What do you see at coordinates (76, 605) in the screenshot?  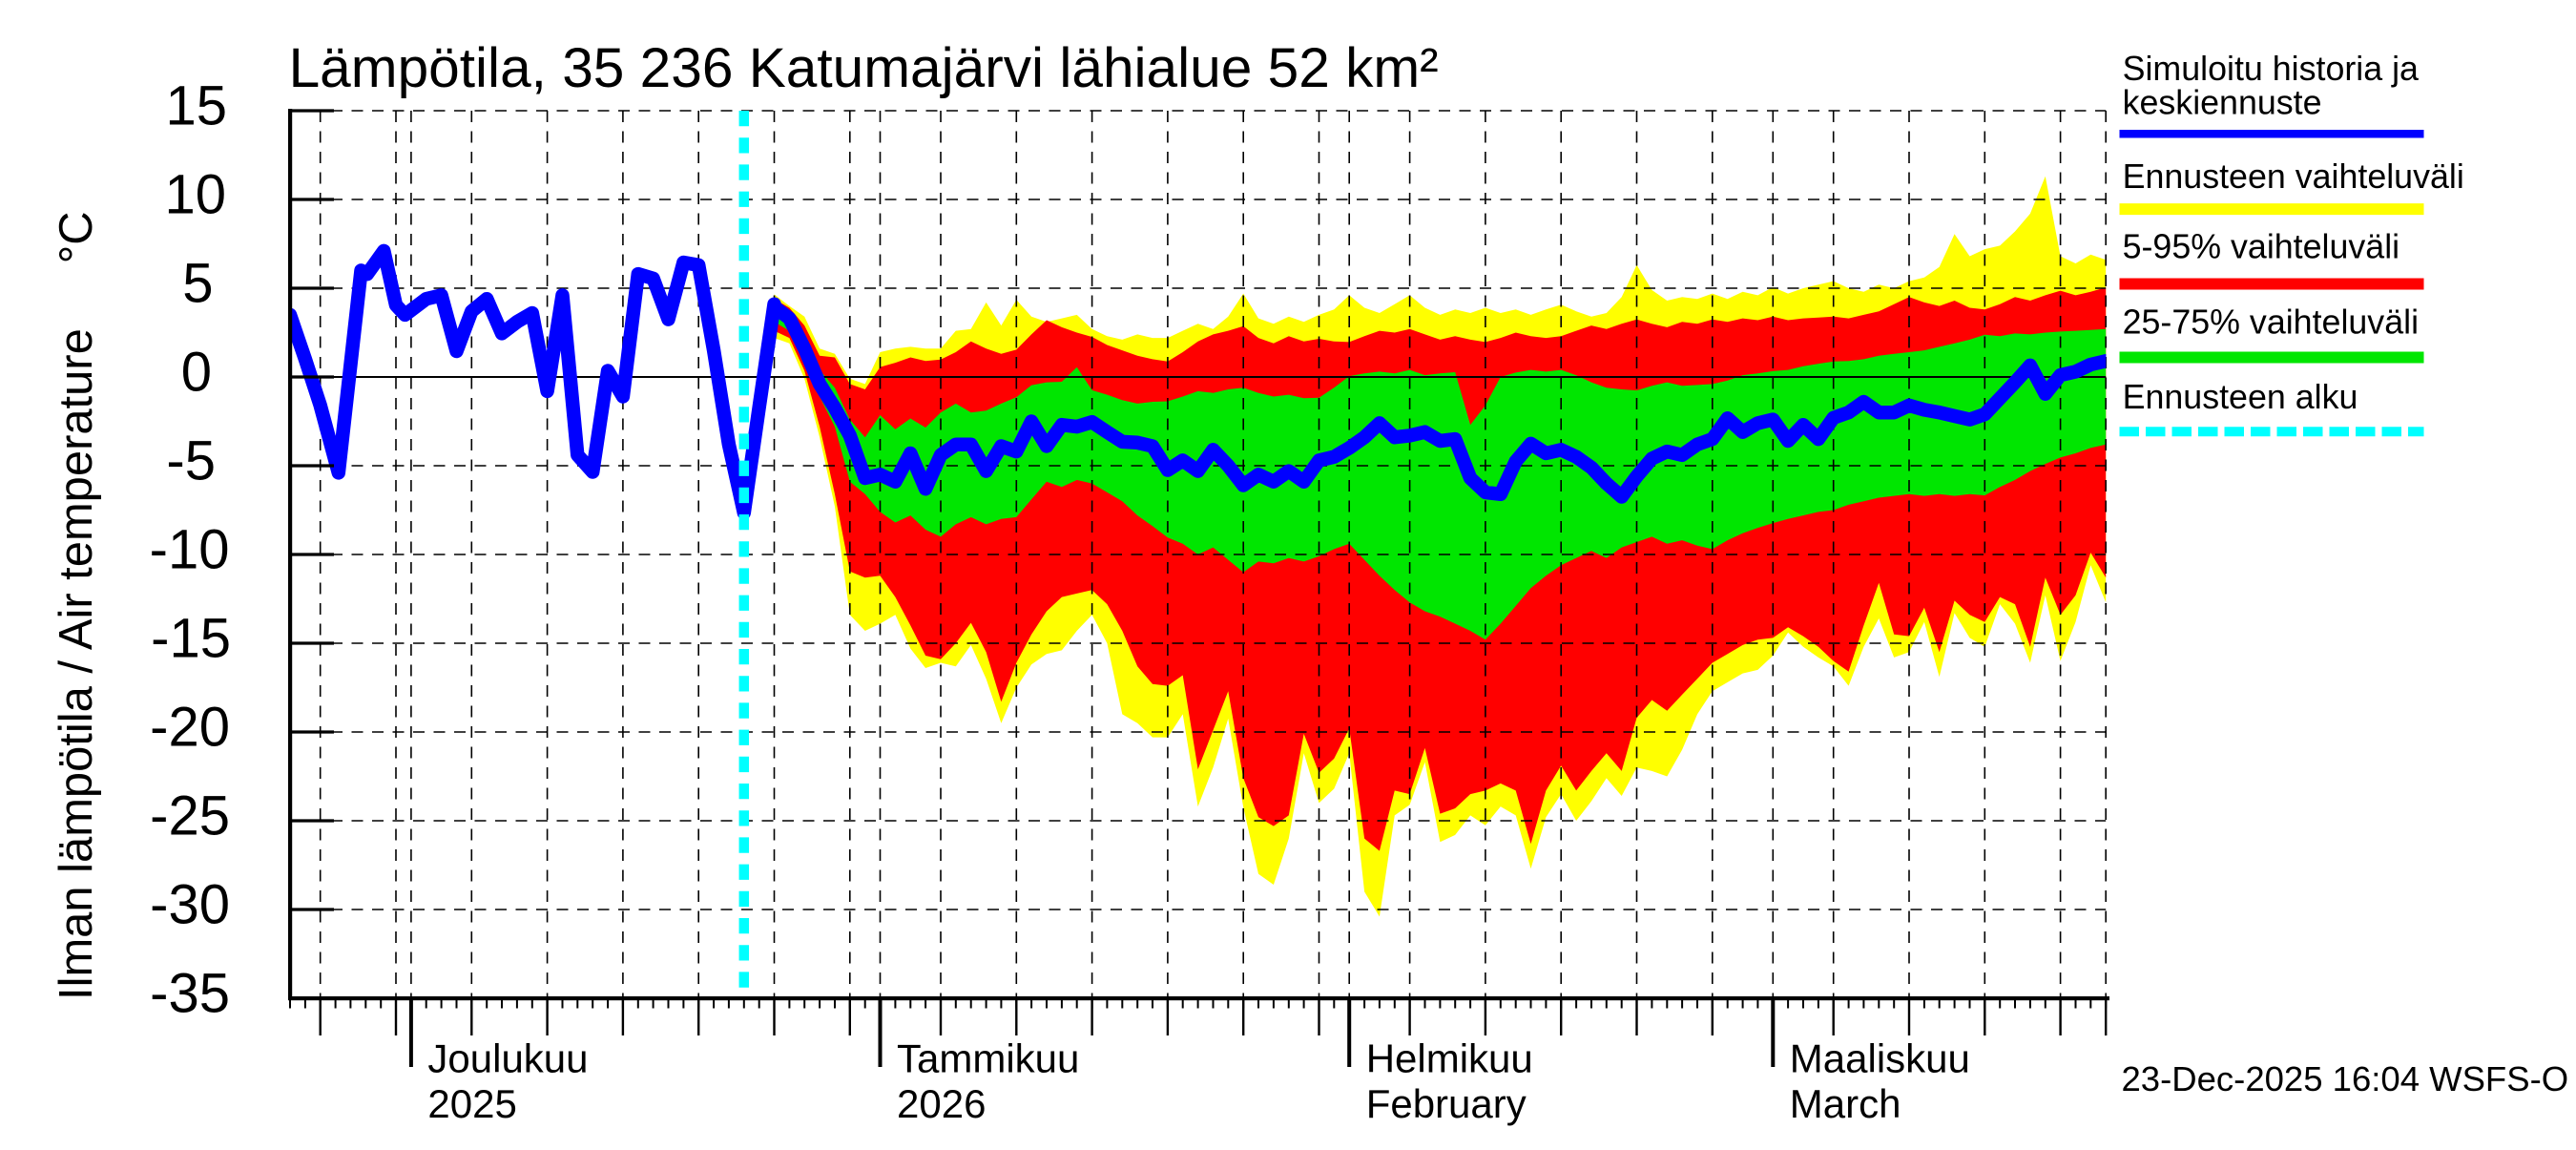 I see `svg-text:Ilman lämpötila / Air temperat: Ilman lämpötila / Air temperature °C` at bounding box center [76, 605].